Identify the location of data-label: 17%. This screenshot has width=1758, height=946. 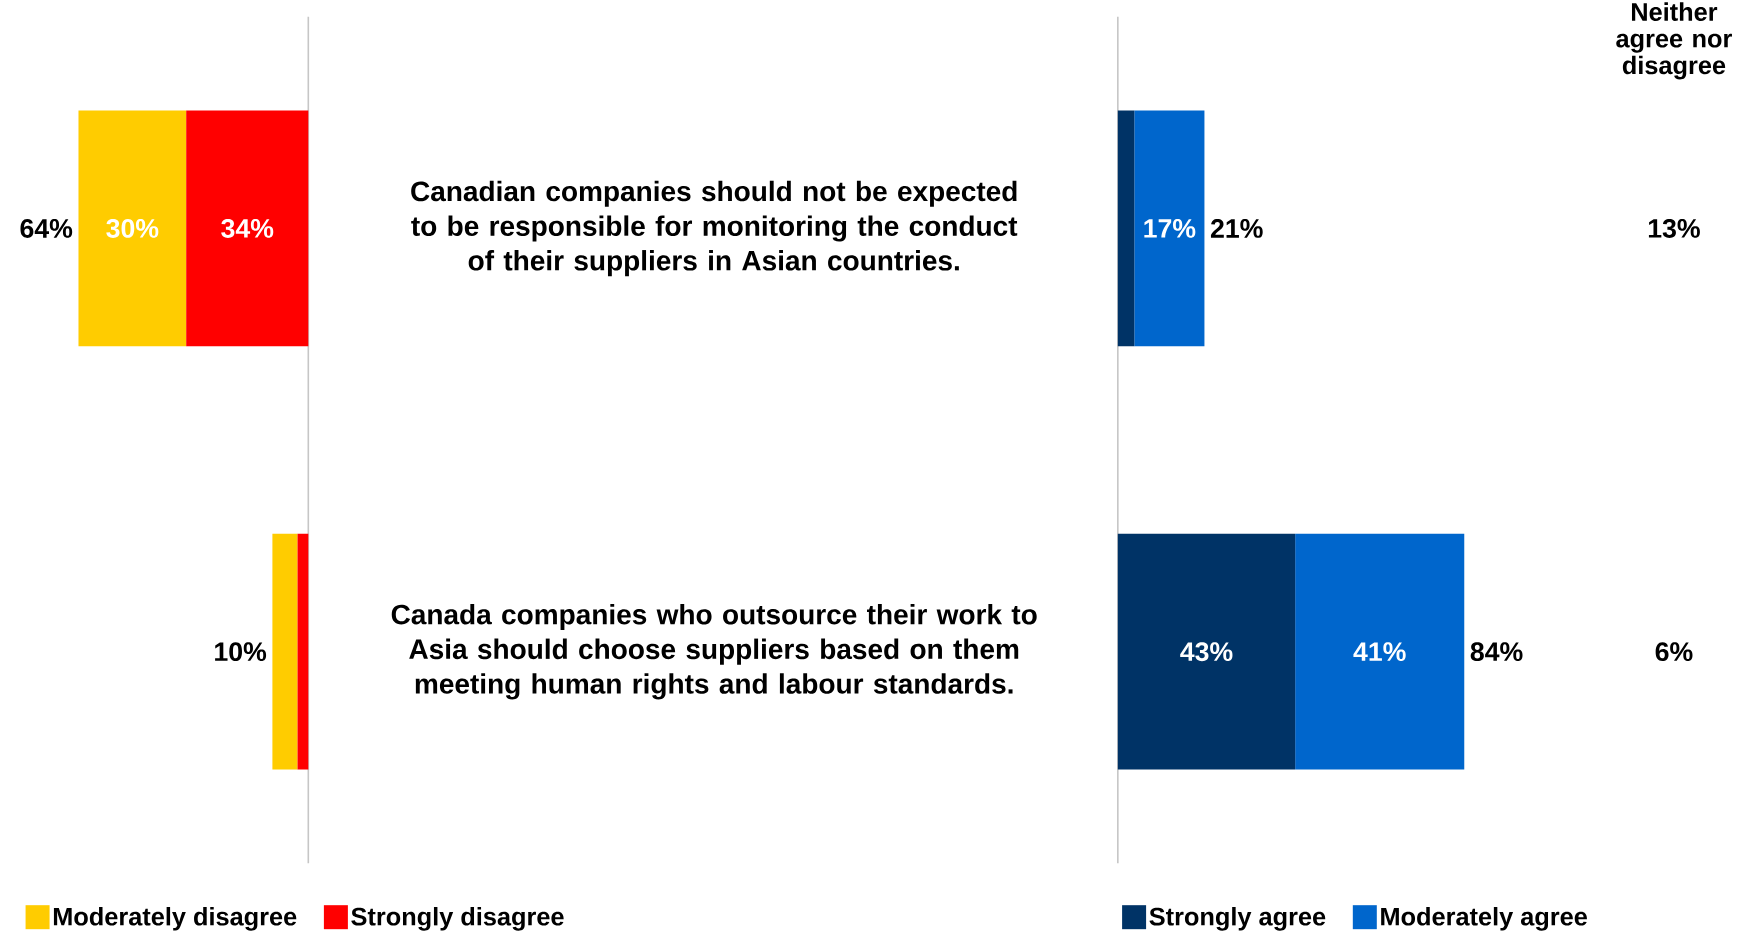
(1170, 228).